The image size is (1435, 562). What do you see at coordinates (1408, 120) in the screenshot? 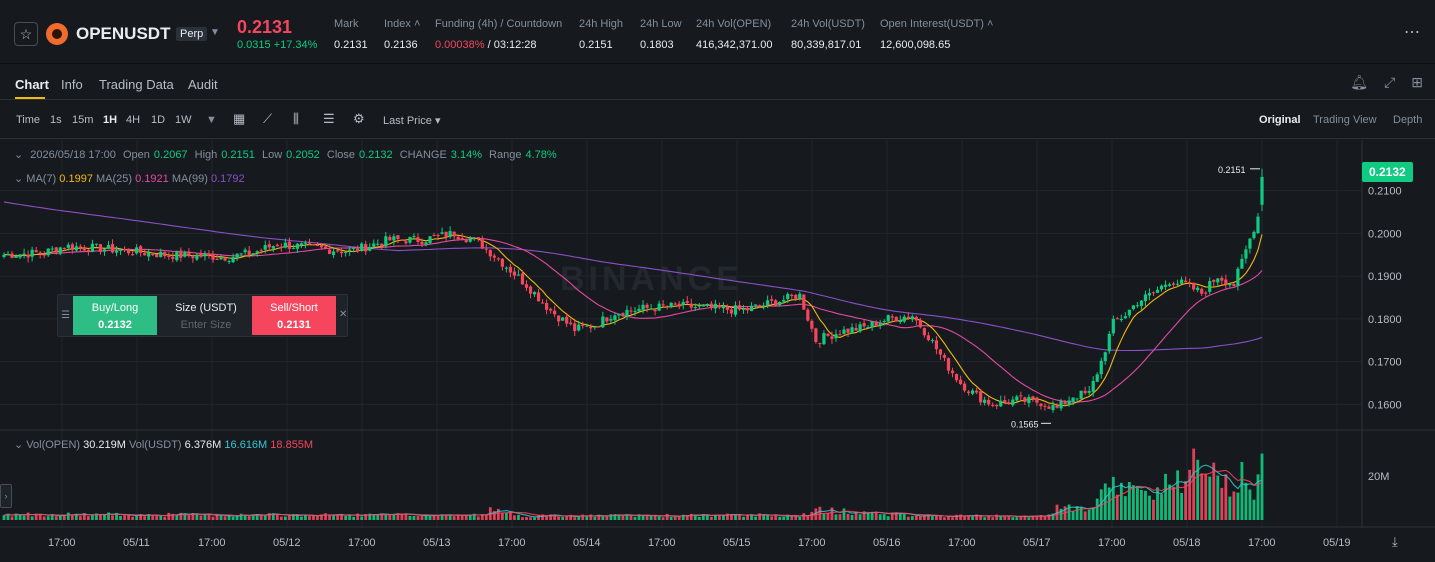
I see `view-depth: Depth` at bounding box center [1408, 120].